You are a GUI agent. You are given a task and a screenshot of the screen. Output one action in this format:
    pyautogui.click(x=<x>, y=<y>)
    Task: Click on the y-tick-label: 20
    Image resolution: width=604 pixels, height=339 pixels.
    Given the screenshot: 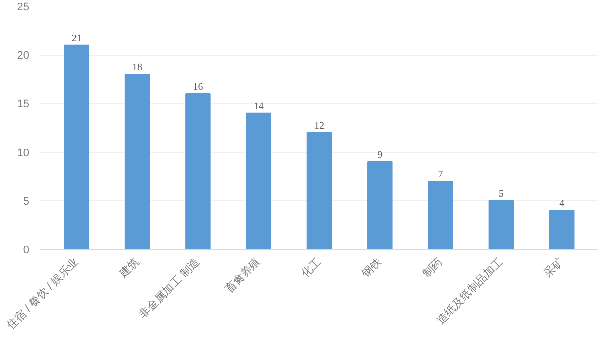 What is the action you would take?
    pyautogui.click(x=23, y=56)
    